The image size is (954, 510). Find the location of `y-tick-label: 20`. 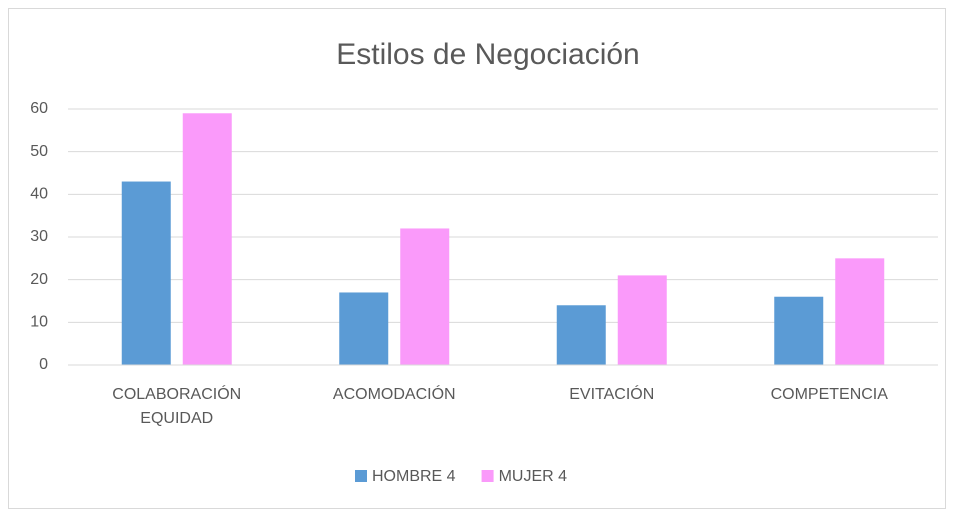

y-tick-label: 20 is located at coordinates (39, 279).